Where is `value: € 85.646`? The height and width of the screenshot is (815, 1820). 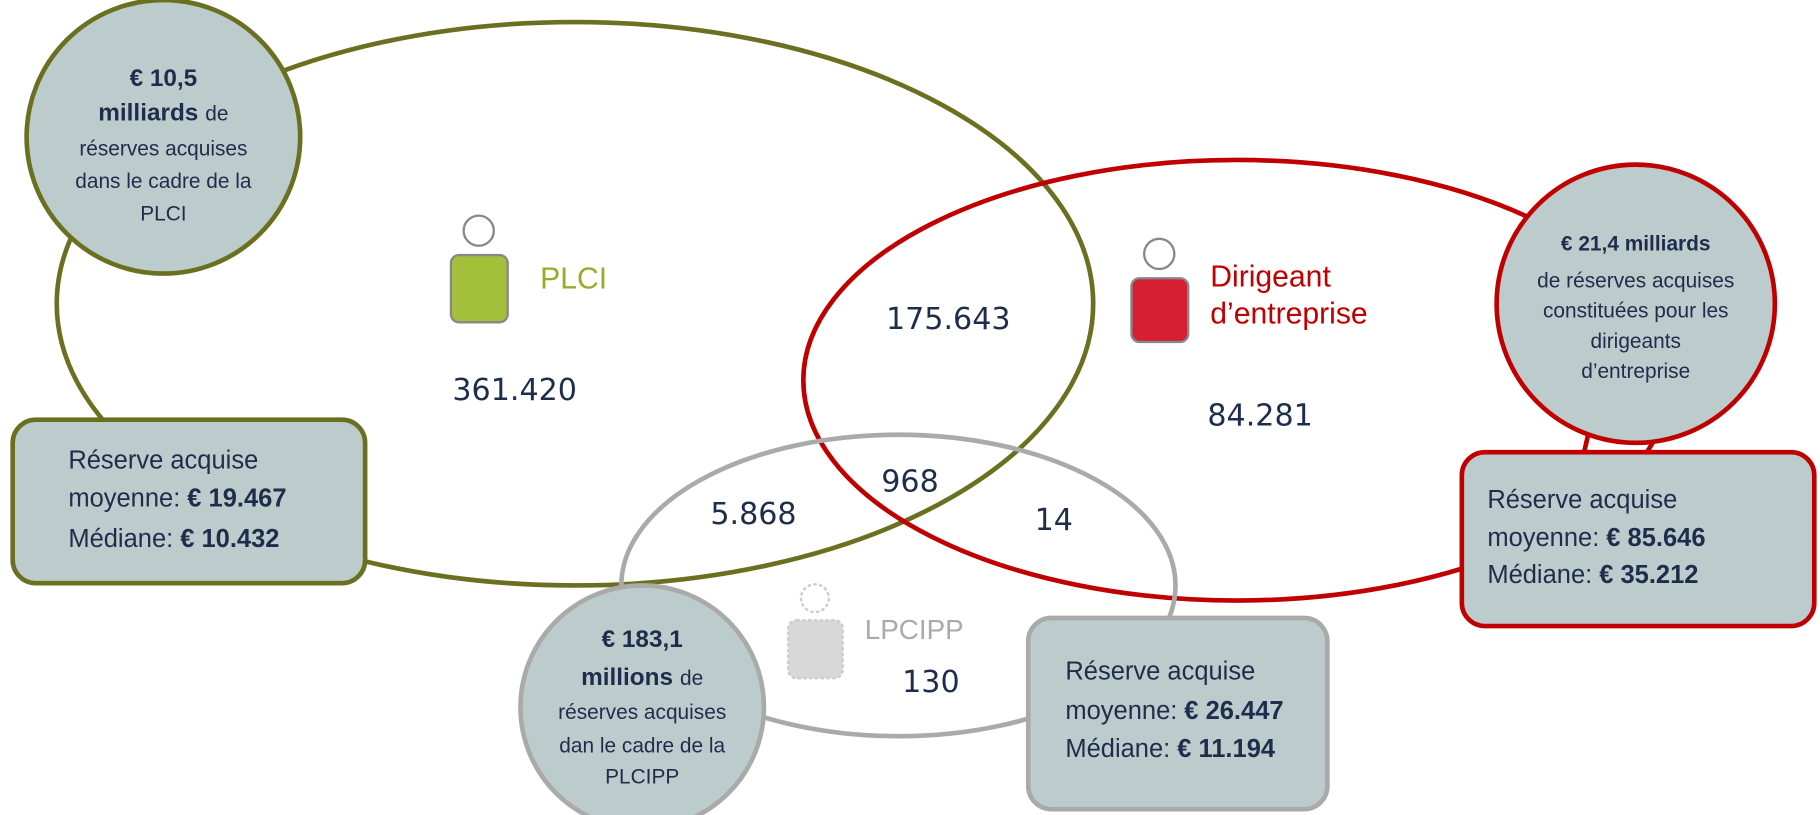
value: € 85.646 is located at coordinates (1655, 538).